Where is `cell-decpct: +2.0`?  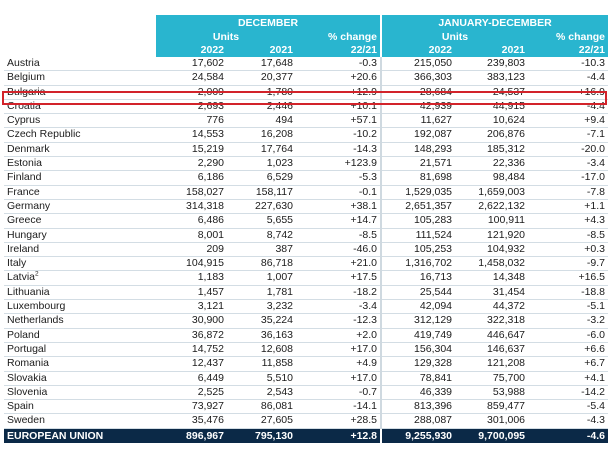
cell-decpct: +2.0 is located at coordinates (339, 335).